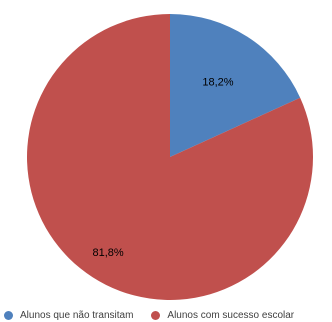 The height and width of the screenshot is (322, 332). I want to click on legend-item-nao-transitam: Alunos que não transitam, so click(68, 315).